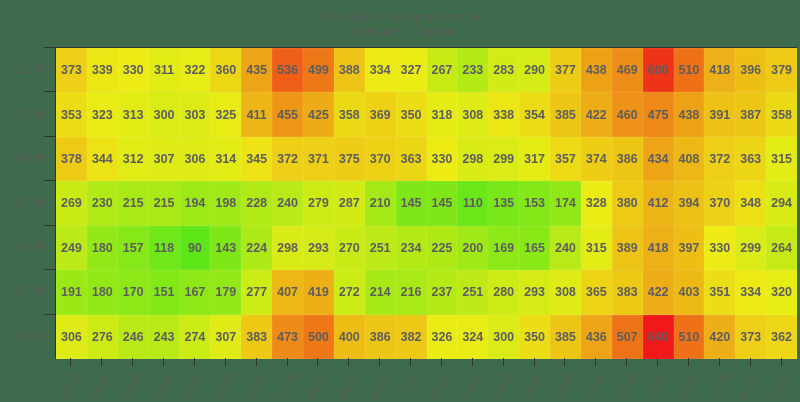  What do you see at coordinates (534, 203) in the screenshot?
I see `heatmap-cell: 153` at bounding box center [534, 203].